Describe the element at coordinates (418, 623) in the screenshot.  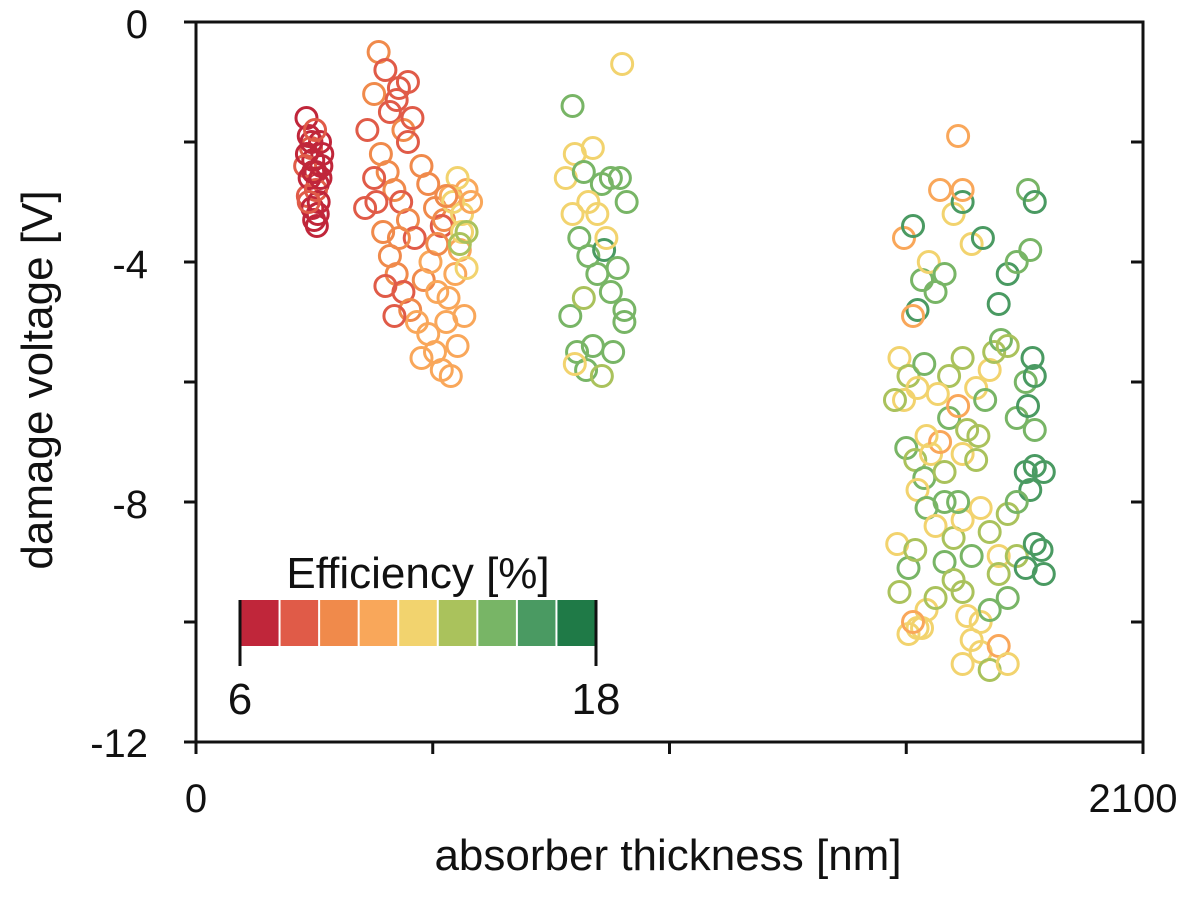
I see `colorbar-swatches` at that location.